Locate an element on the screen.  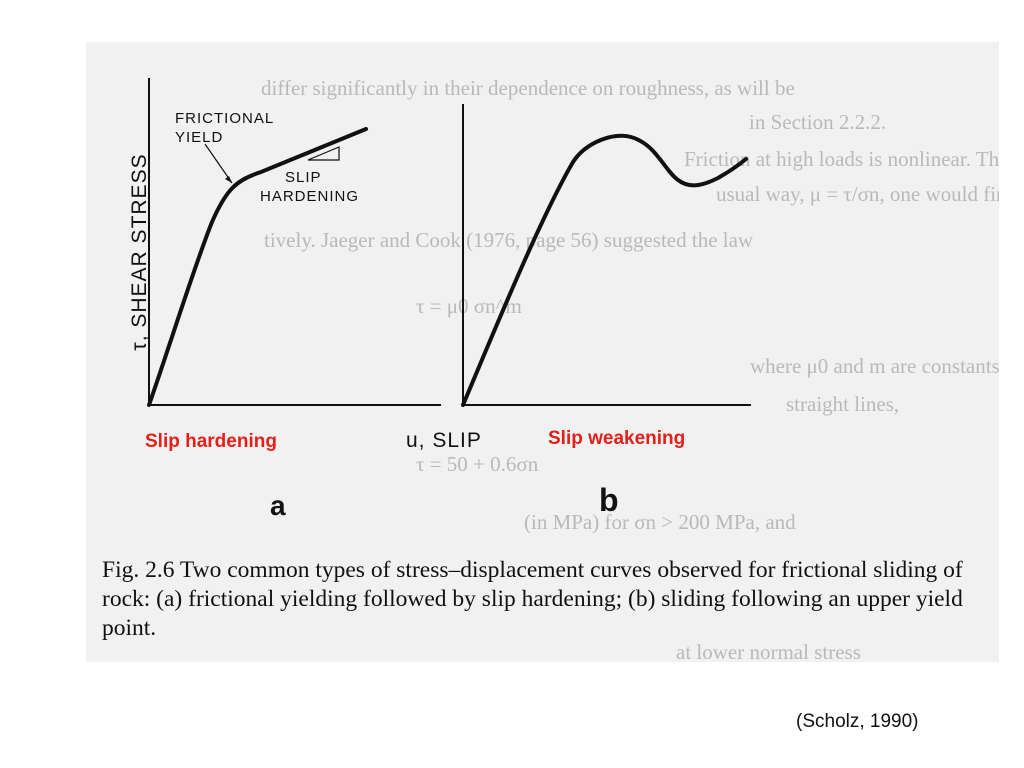
slope-triangle is located at coordinates (323, 153).